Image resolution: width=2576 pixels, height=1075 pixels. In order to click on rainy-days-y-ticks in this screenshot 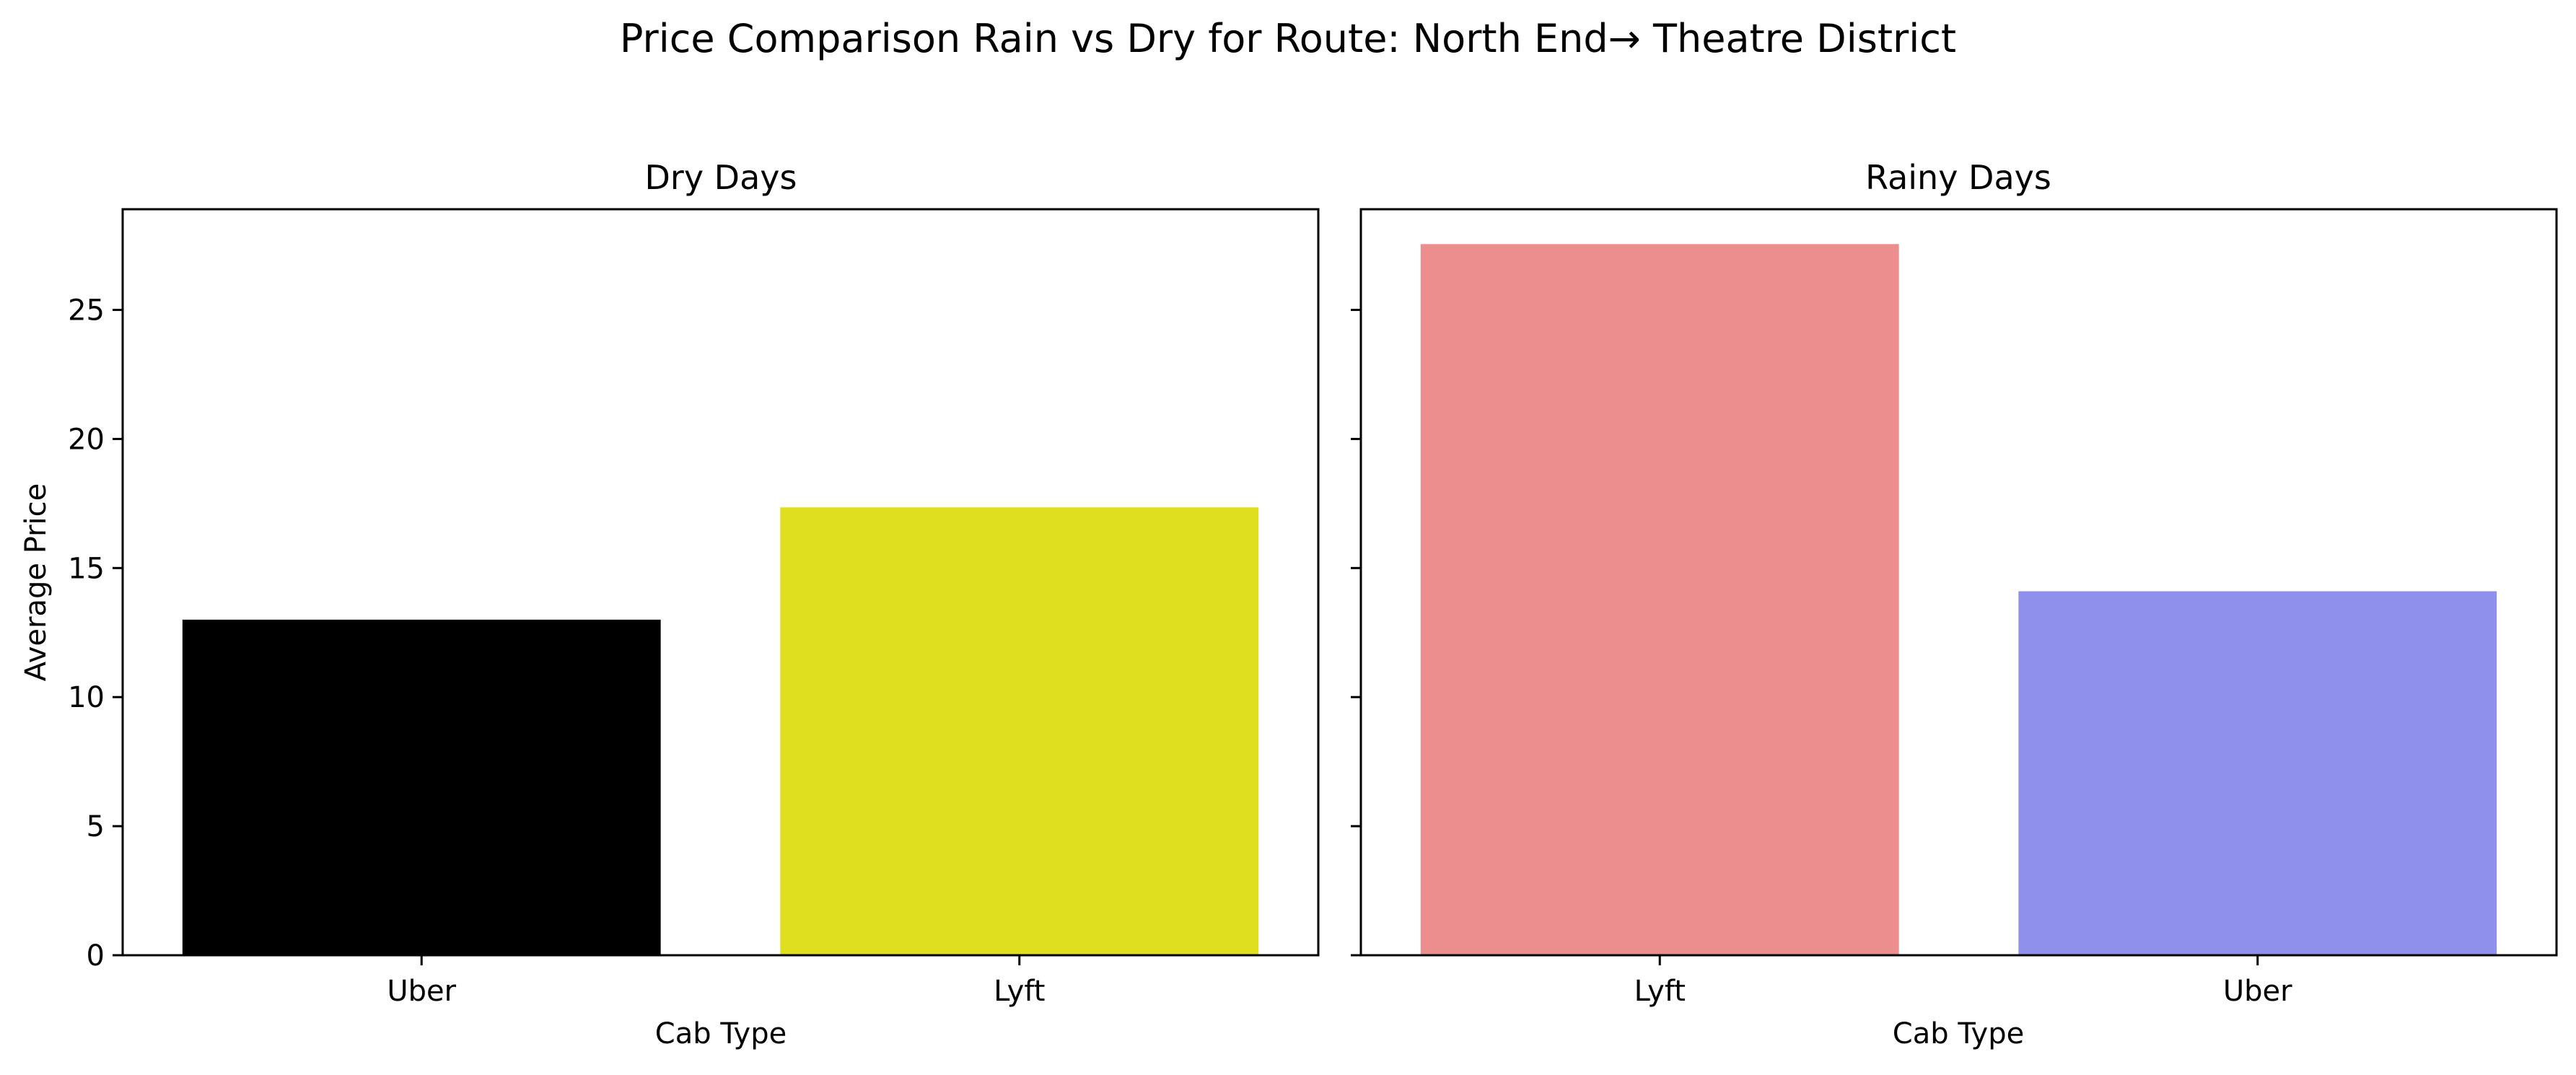, I will do `click(1356, 633)`.